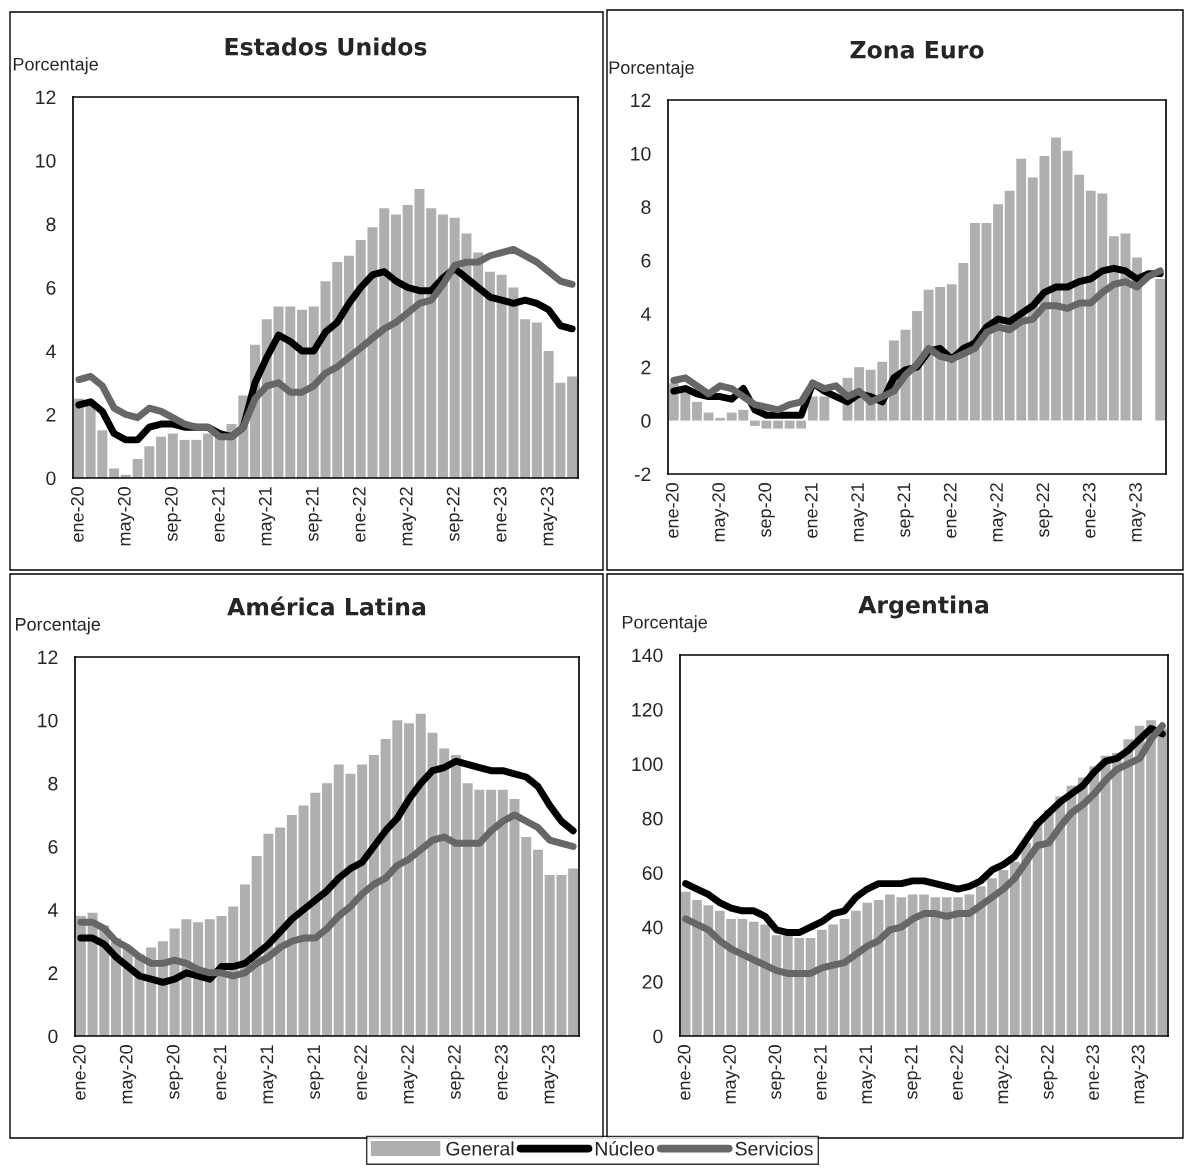 Image resolution: width=1185 pixels, height=1174 pixels. Describe the element at coordinates (652, 818) in the screenshot. I see `y-tick-label: 80` at that location.